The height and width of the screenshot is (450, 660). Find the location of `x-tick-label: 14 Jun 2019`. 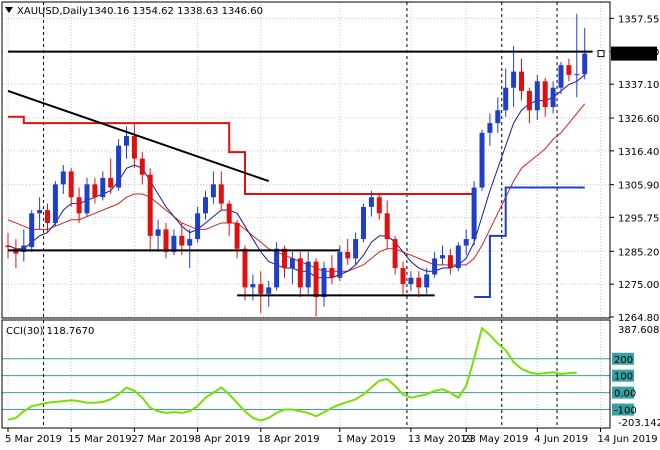

x-tick-label: 14 Jun 2019 is located at coordinates (628, 439).